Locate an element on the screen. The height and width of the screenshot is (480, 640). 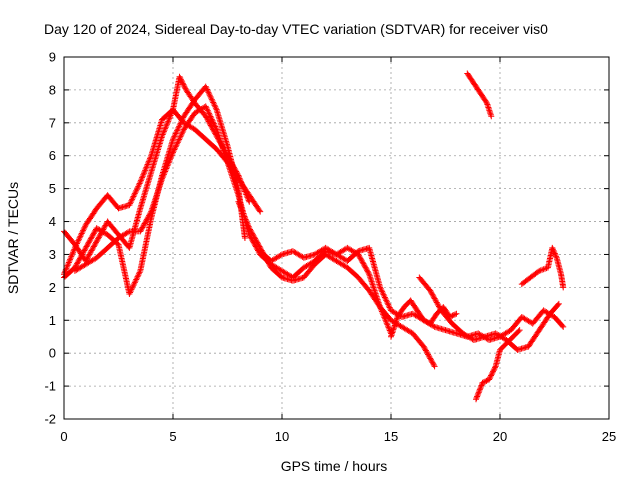
x-tick-label: 25 is located at coordinates (609, 436).